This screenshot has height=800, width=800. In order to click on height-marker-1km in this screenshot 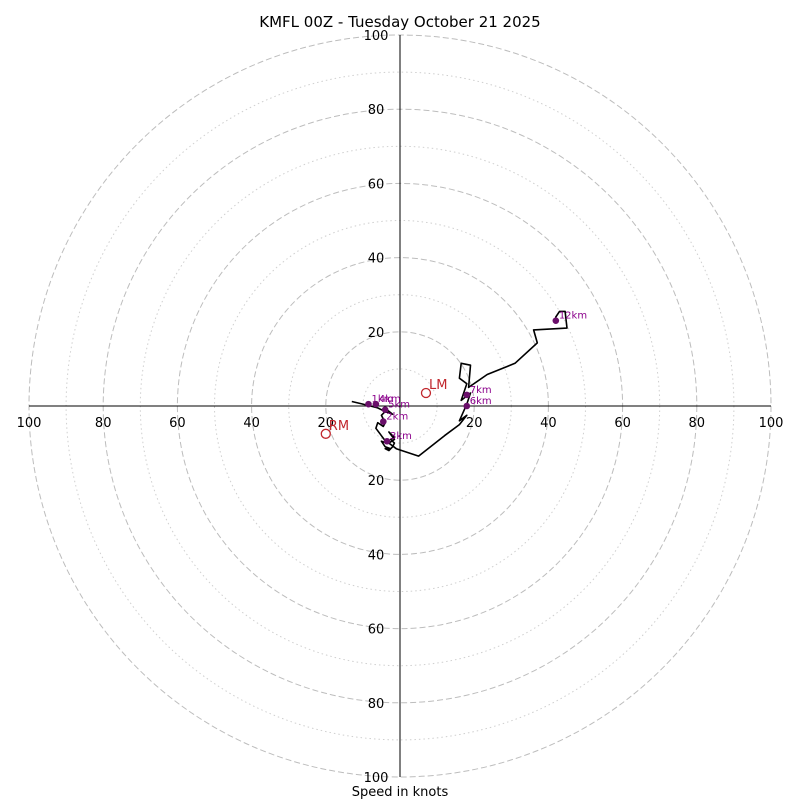, I will do `click(368, 404)`.